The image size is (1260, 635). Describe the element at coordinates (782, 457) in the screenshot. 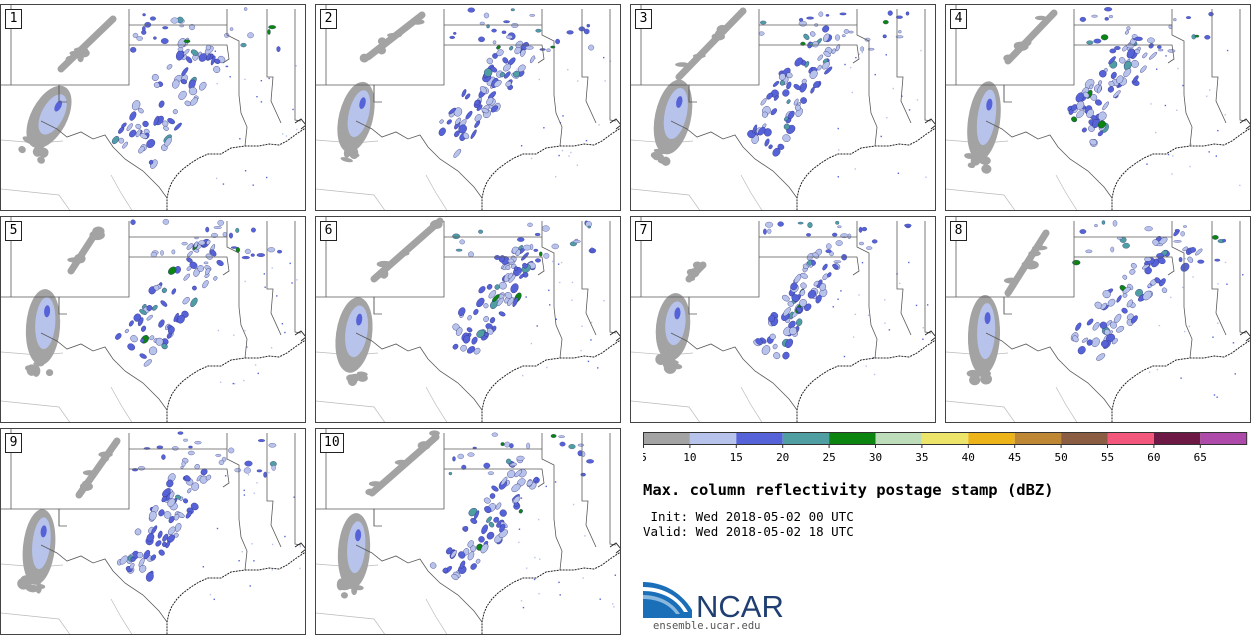

I see `colorbar-tick-label: 20` at that location.